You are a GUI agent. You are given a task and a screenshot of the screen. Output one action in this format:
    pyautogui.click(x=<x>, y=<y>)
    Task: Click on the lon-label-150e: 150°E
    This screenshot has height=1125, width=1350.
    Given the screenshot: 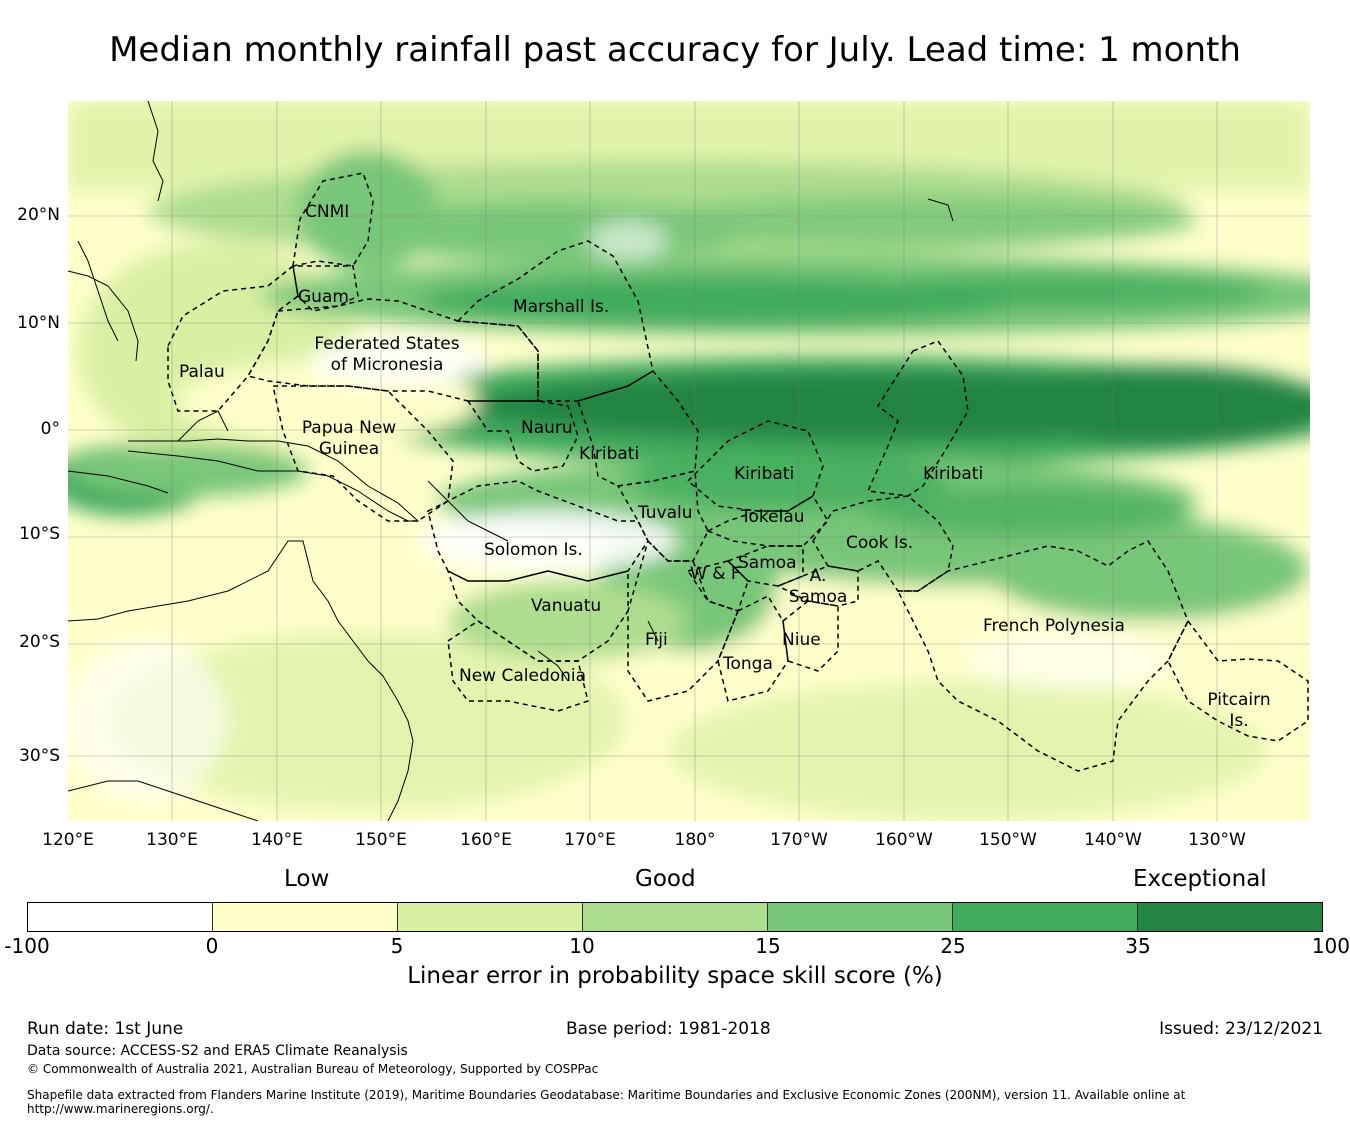 What is the action you would take?
    pyautogui.click(x=381, y=840)
    